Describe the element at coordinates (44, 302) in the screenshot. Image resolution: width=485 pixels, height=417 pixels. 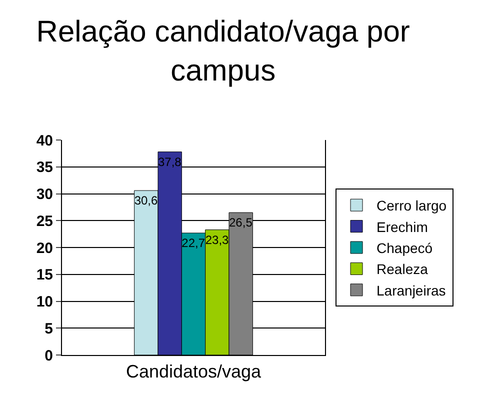
I see `y-tick-label: 10` at that location.